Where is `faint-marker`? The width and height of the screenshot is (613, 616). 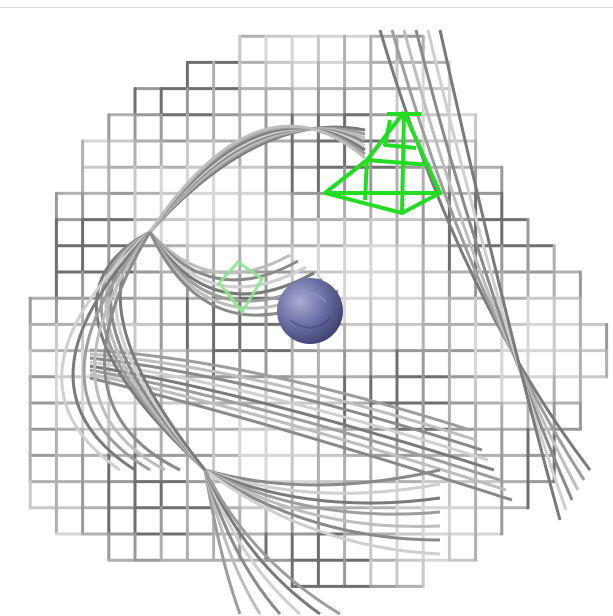
faint-marker is located at coordinates (241, 287).